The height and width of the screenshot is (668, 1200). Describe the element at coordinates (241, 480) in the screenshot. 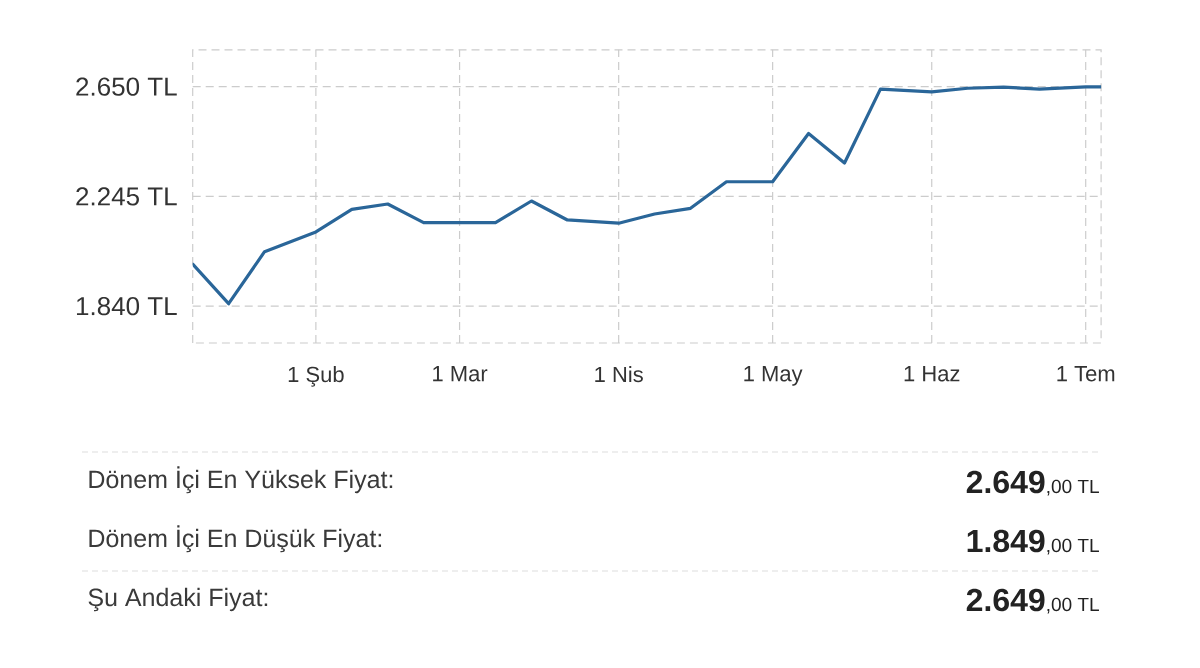

I see `text: Dönem İçi En Yüksek Fiyat:` at that location.